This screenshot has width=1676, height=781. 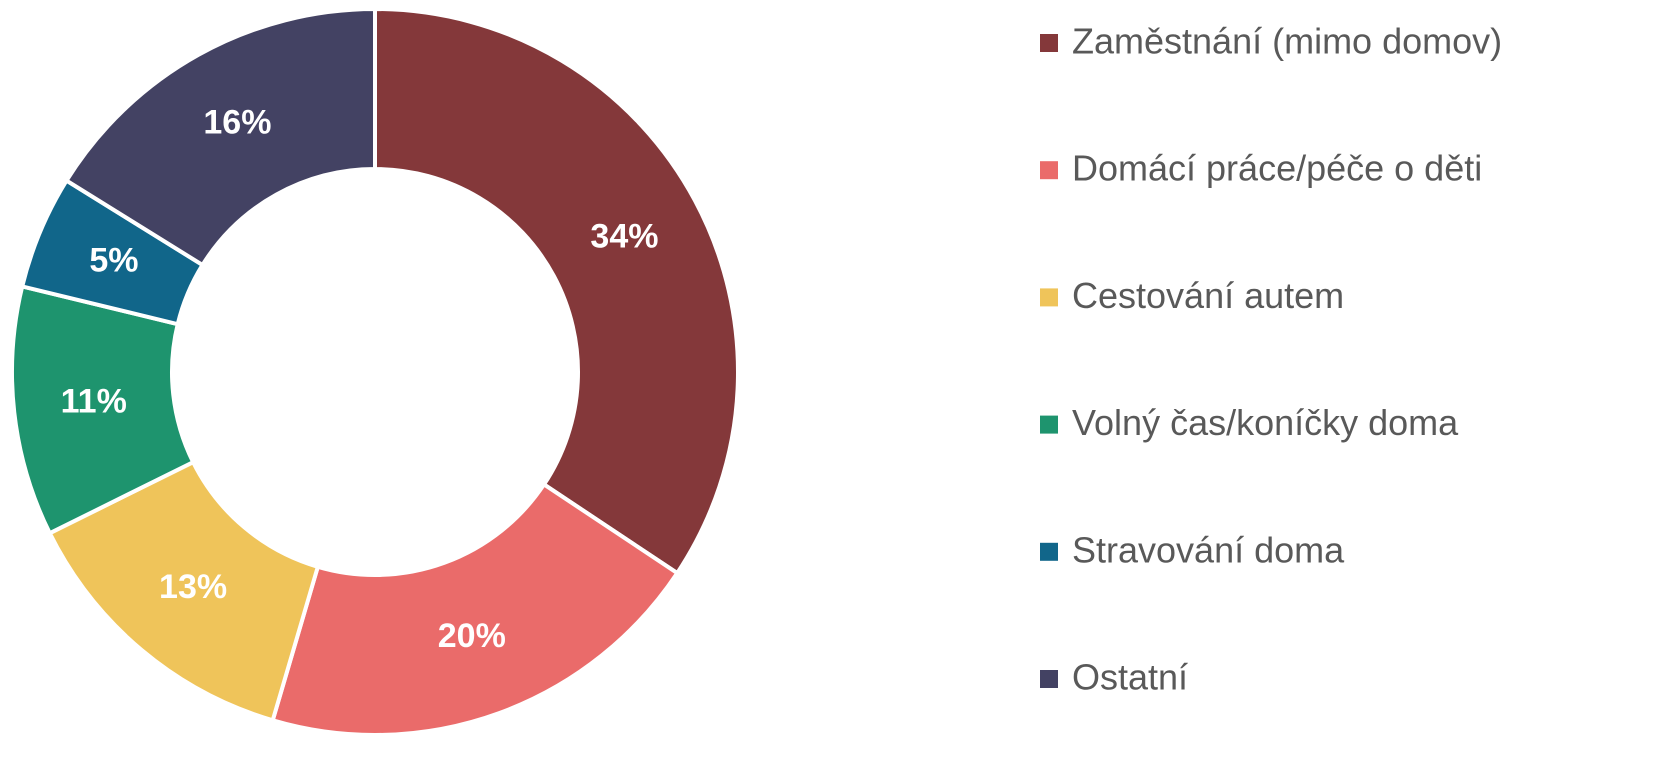 I want to click on legend-label: Ostatní, so click(x=1130, y=677).